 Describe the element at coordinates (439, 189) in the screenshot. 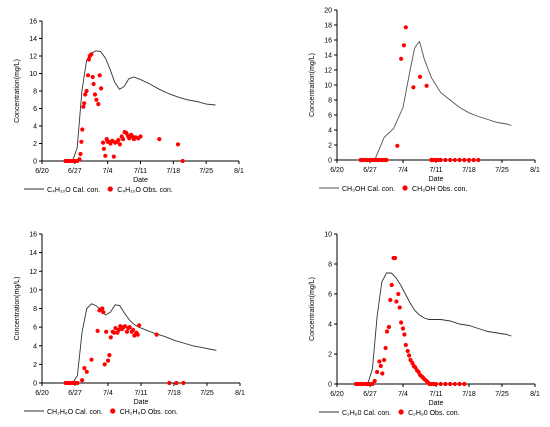

I see `legend-label: CH₃OH Obs. con.` at that location.